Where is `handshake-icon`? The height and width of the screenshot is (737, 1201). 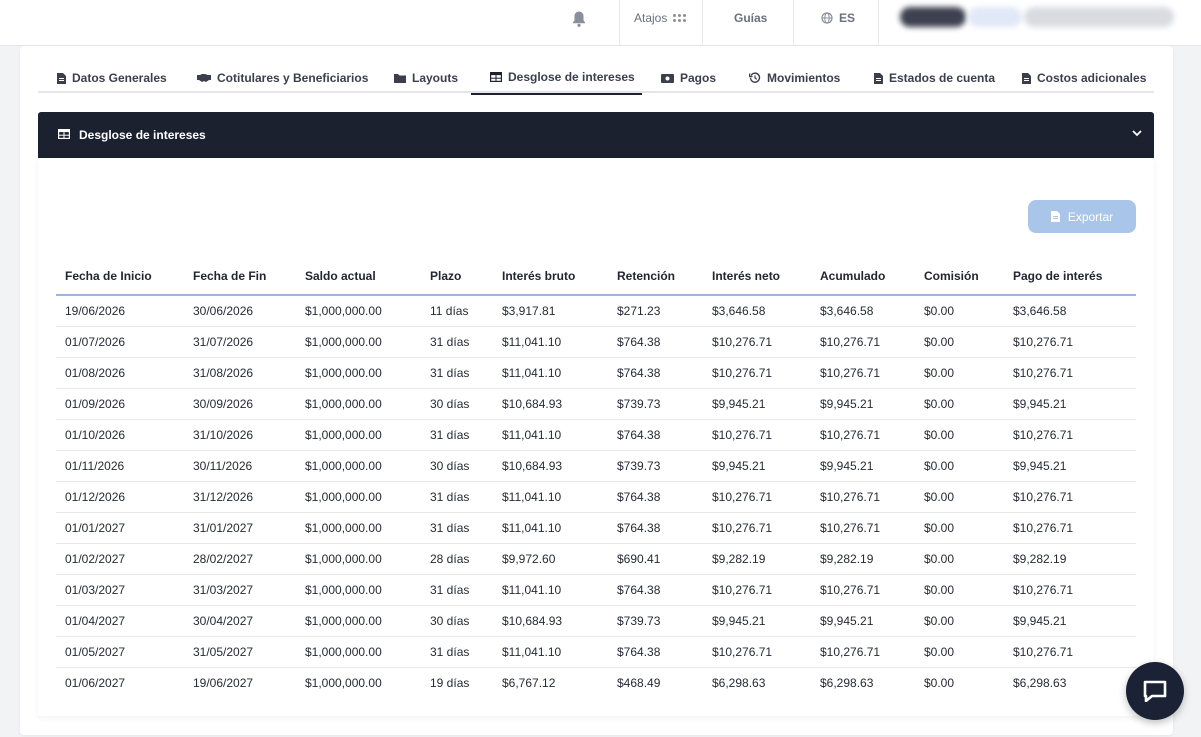
handshake-icon is located at coordinates (204, 78).